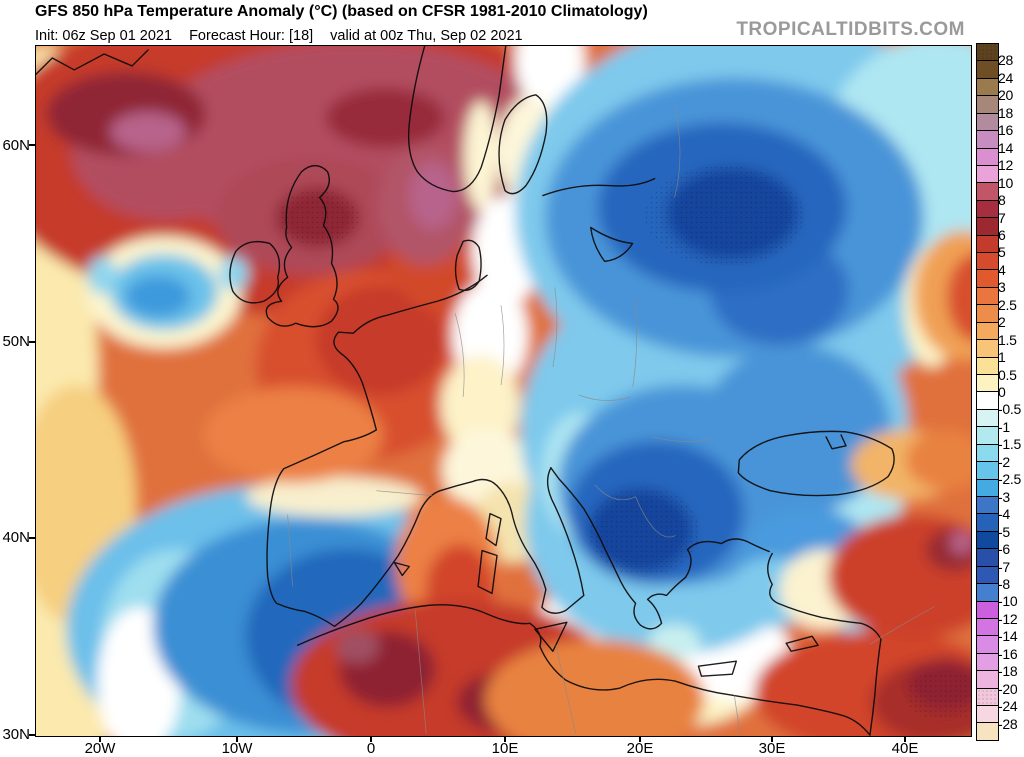  I want to click on colorbar-label: 1.5, so click(1007, 339).